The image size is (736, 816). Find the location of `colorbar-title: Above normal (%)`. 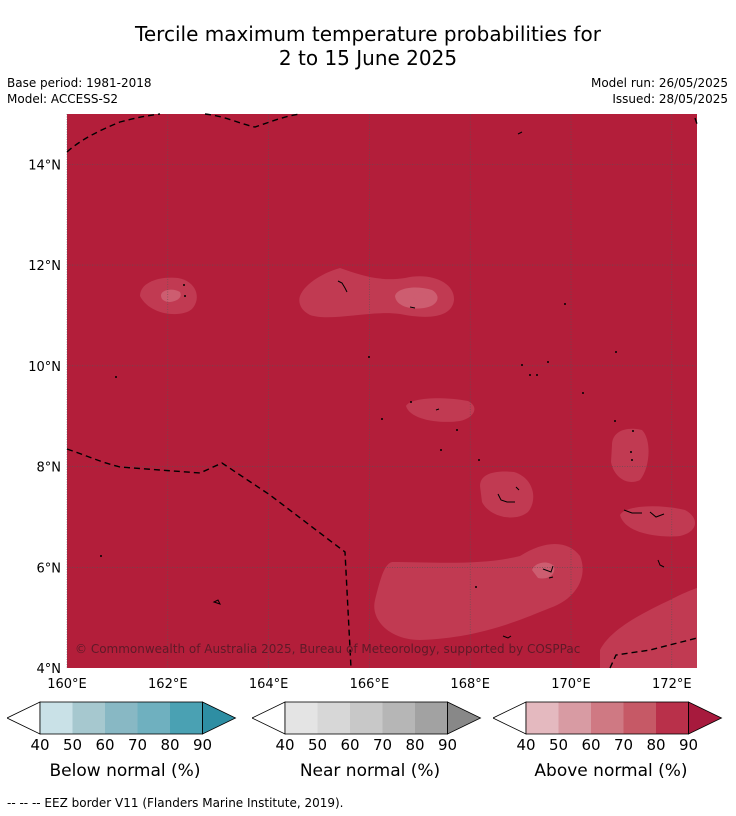

colorbar-title: Above normal (%) is located at coordinates (611, 771).